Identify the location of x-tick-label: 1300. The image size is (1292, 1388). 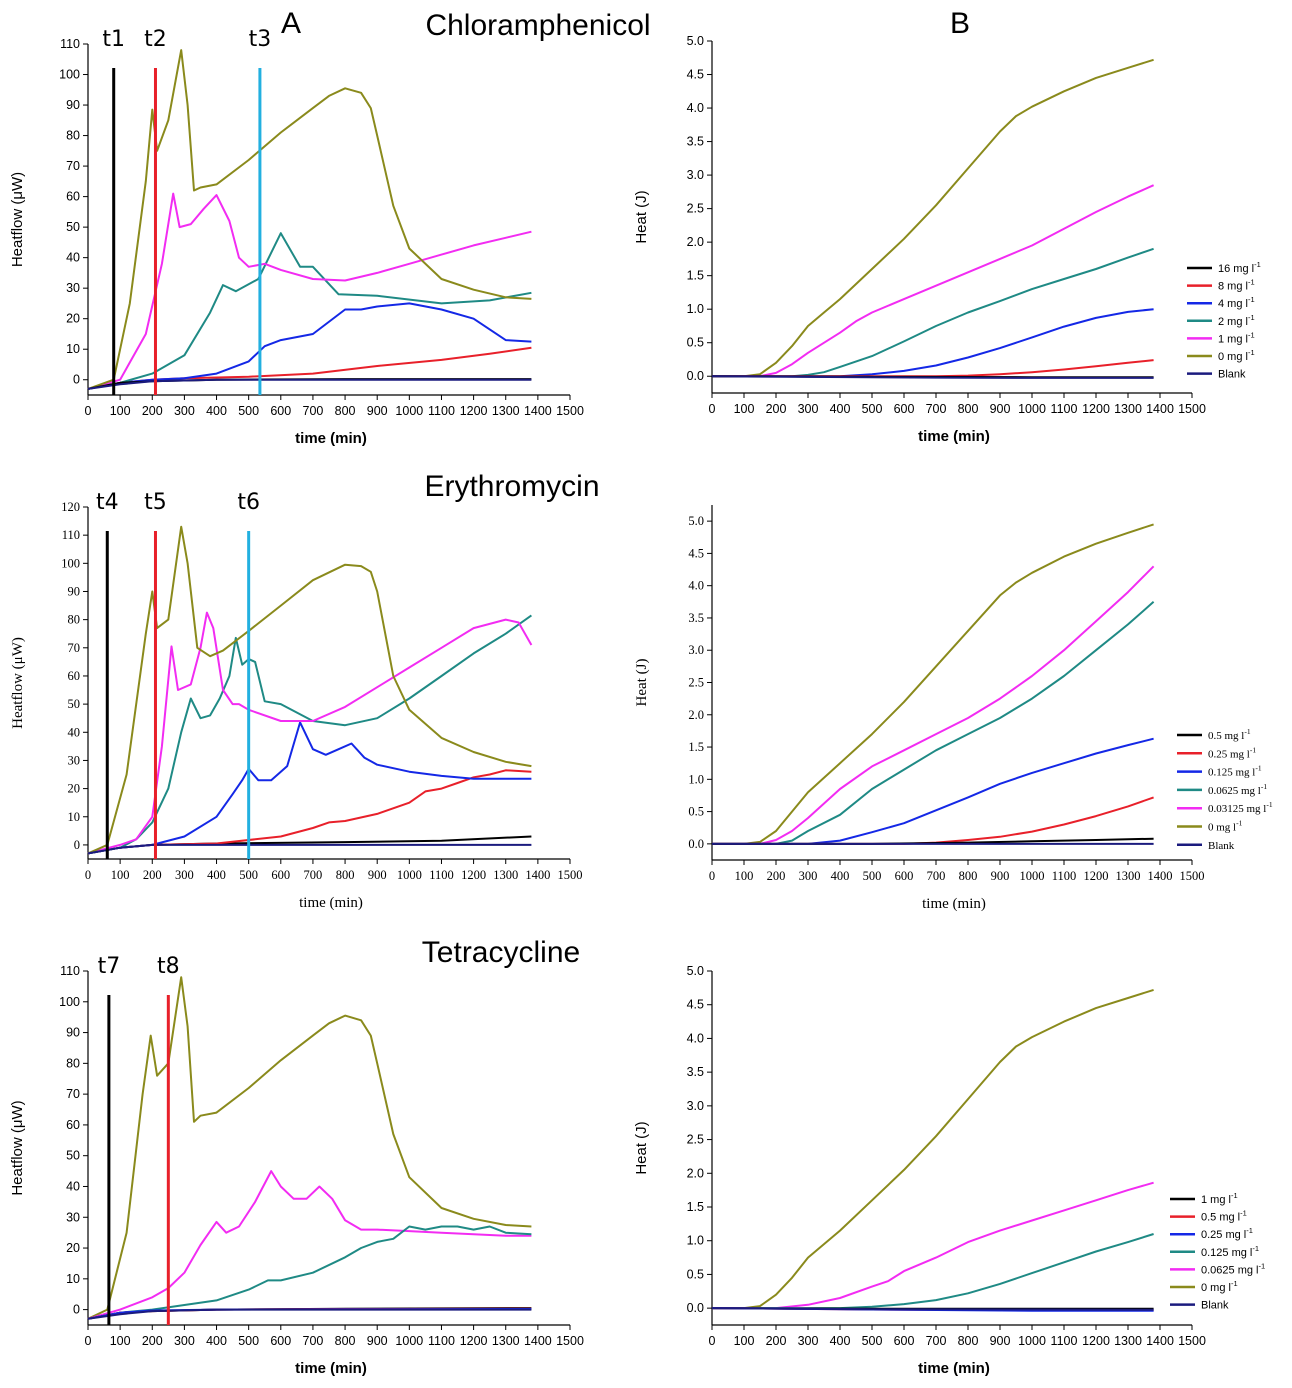
(1128, 409).